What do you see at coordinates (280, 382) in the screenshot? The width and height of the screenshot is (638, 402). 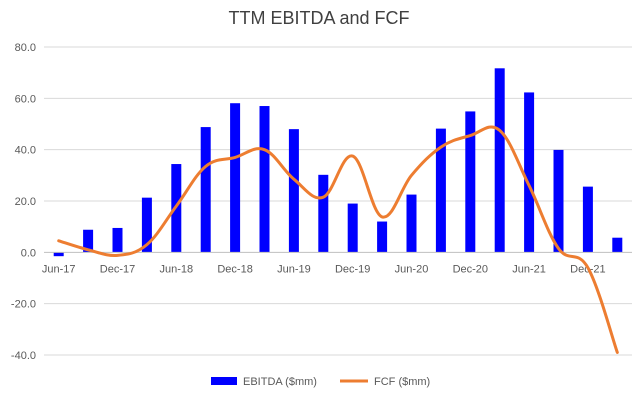 I see `legend-ebitda-label: EBITDA ($mm)` at bounding box center [280, 382].